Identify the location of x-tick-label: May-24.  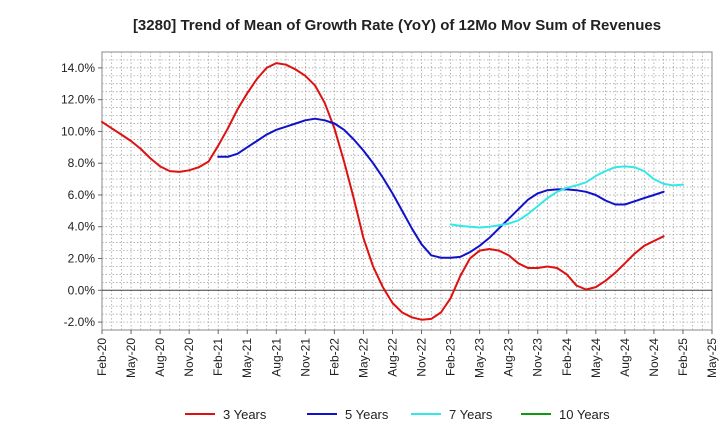
(596, 358).